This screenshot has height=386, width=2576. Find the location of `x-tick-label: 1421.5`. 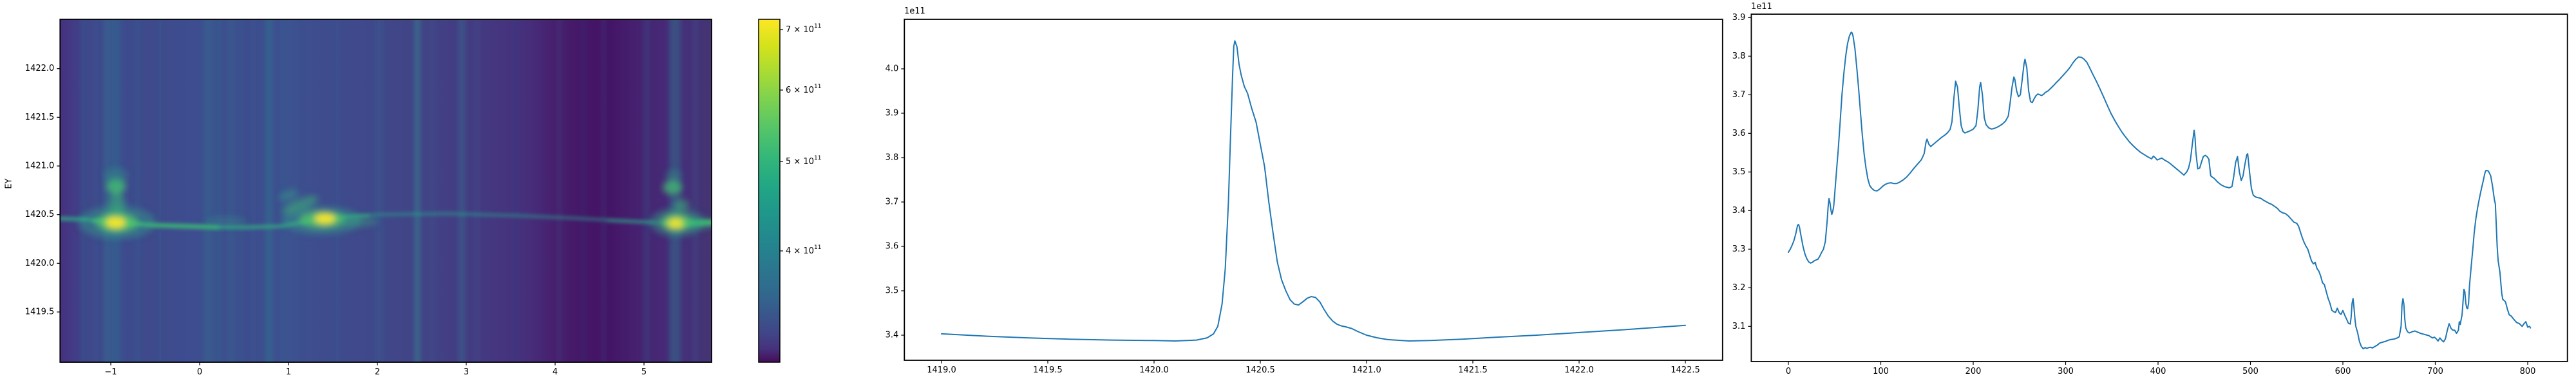

x-tick-label: 1421.5 is located at coordinates (1473, 370).